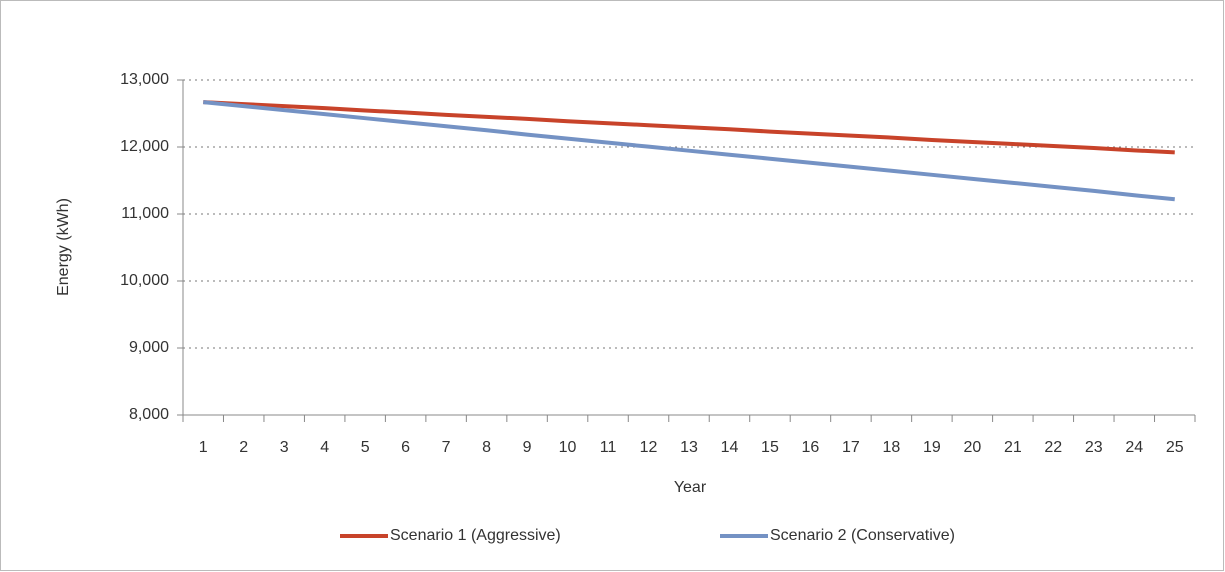 The width and height of the screenshot is (1225, 572). I want to click on y-tick-label: 9,000, so click(149, 347).